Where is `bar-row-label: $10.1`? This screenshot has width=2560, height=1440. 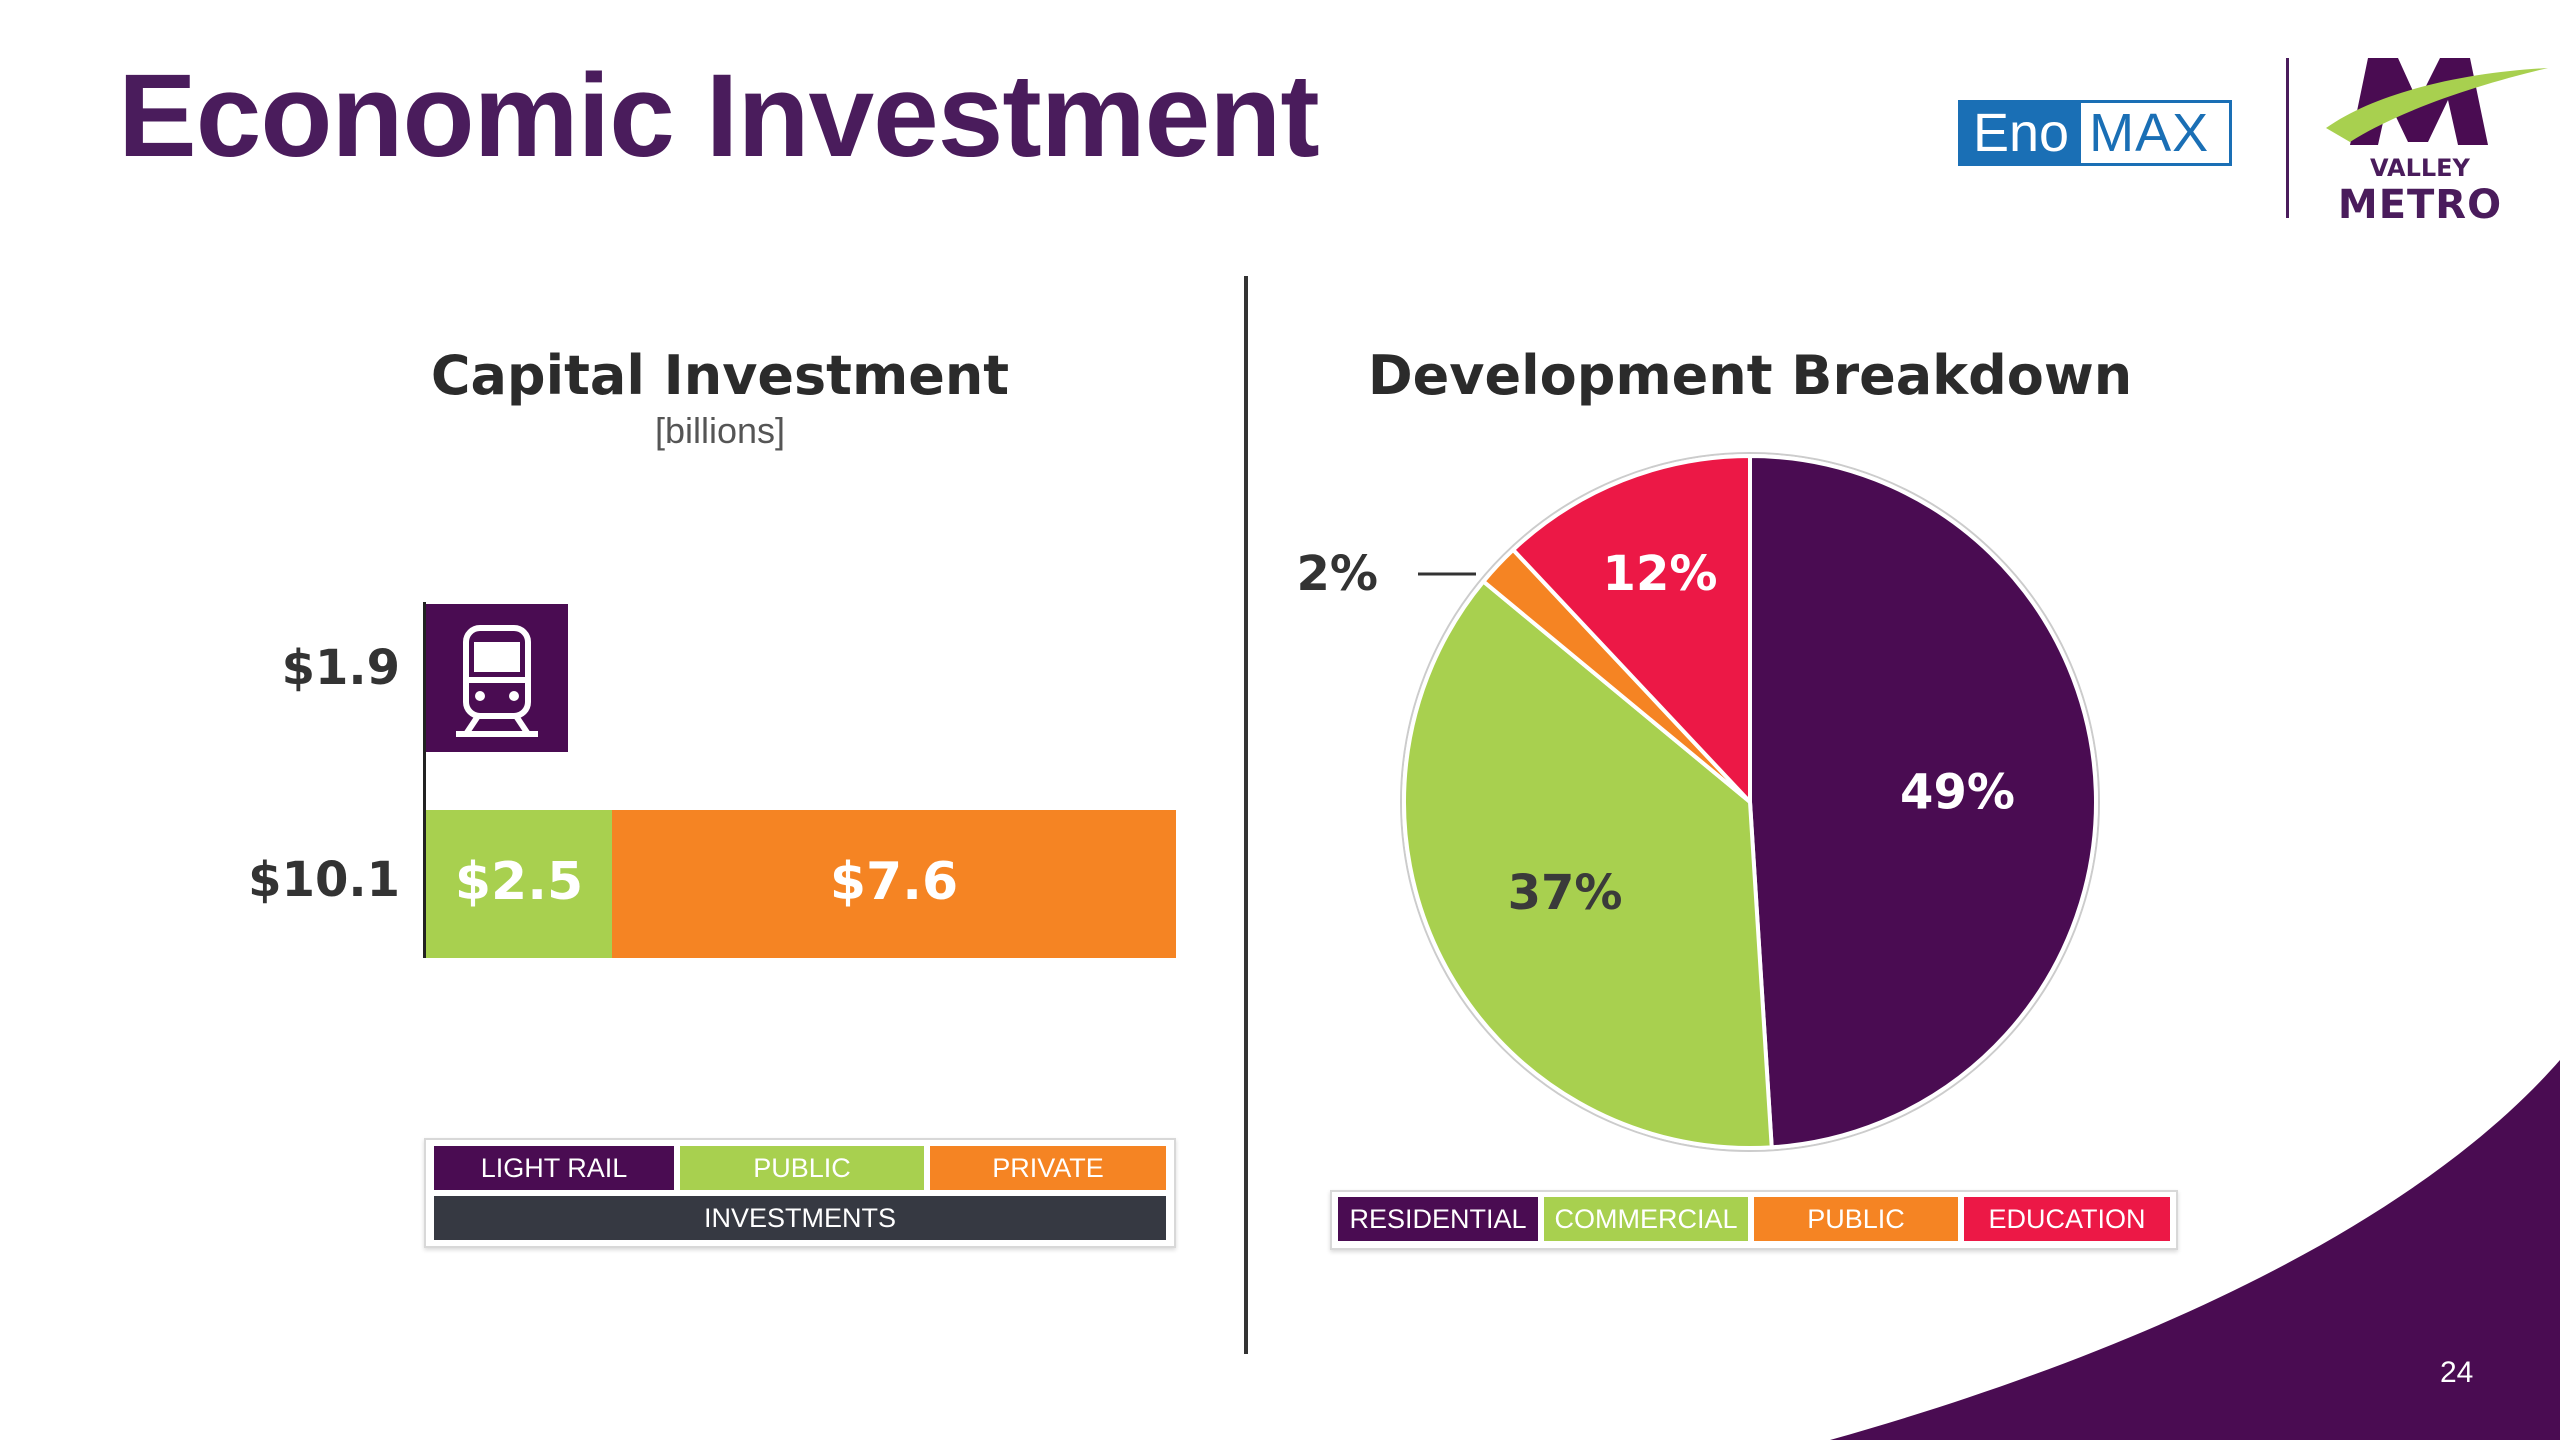 bar-row-label: $10.1 is located at coordinates (324, 880).